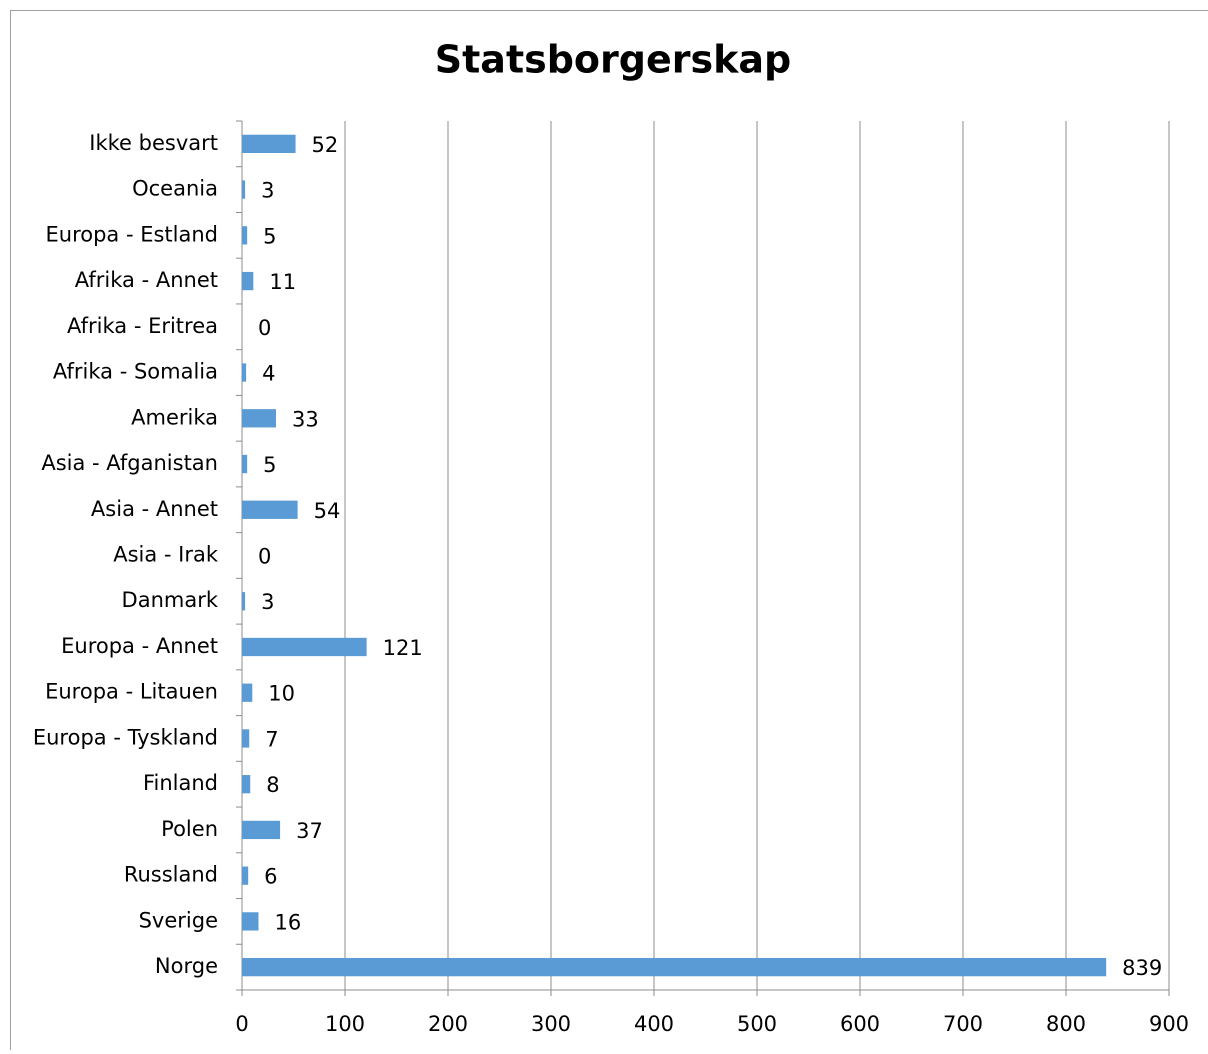  Describe the element at coordinates (125, 737) in the screenshot. I see `y-tick-label: Europa - Tyskland` at that location.